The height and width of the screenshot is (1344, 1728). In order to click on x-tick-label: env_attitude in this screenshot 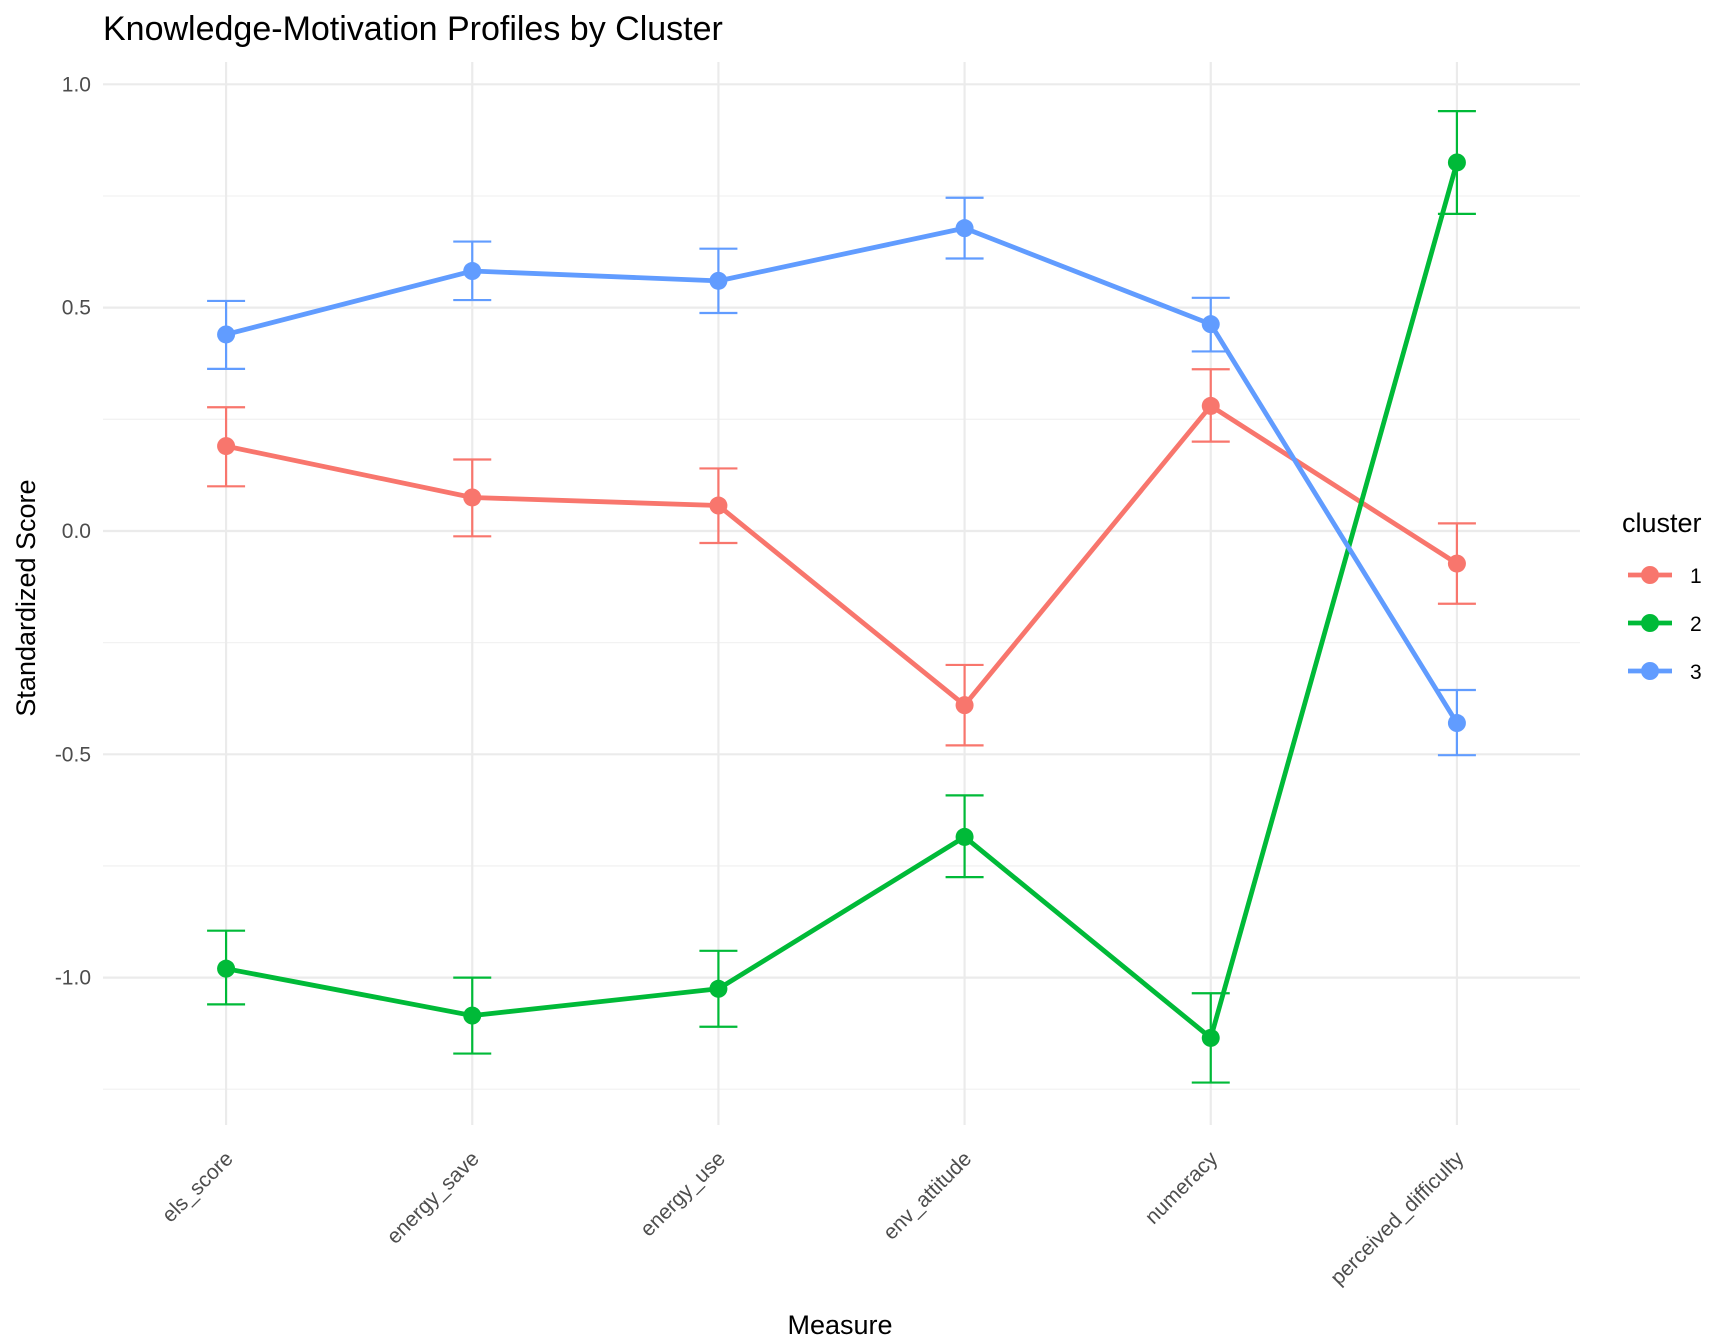, I will do `click(927, 1195)`.